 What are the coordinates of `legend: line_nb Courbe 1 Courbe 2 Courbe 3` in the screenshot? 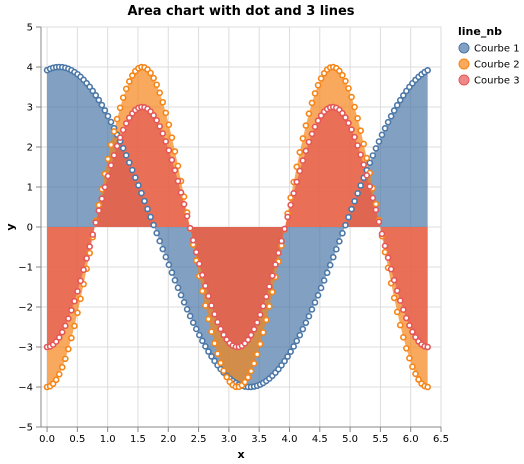 It's located at (489, 56).